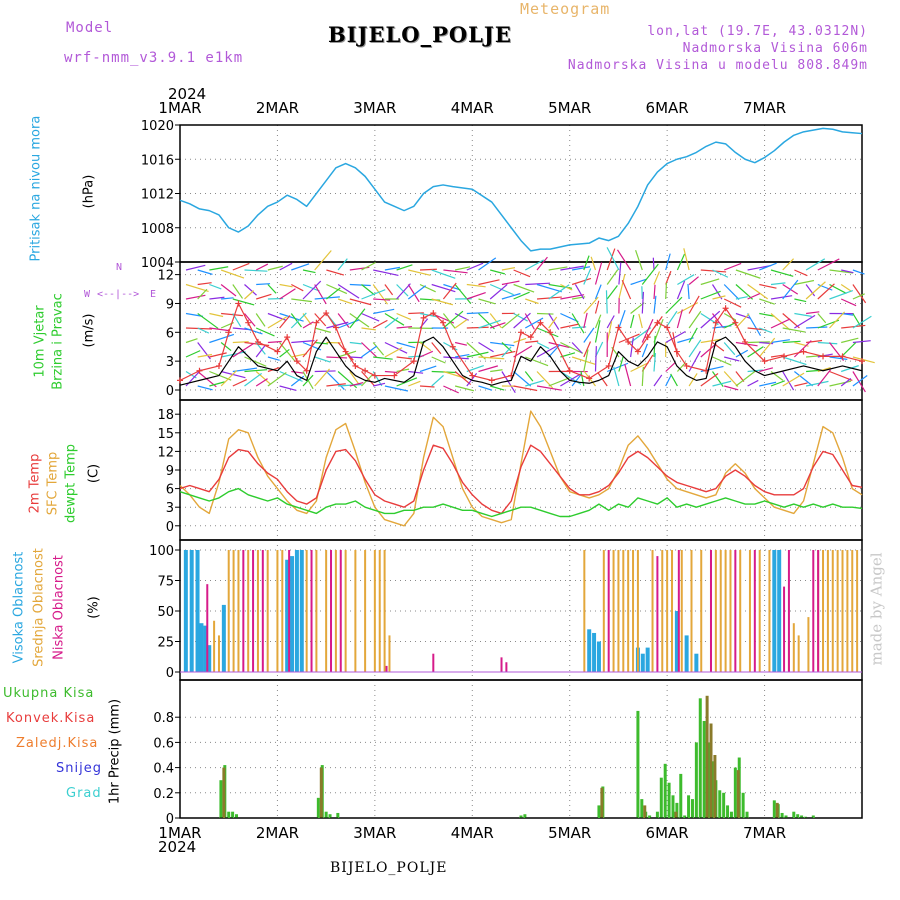 The height and width of the screenshot is (900, 900). Describe the element at coordinates (179, 833) in the screenshot. I see `xtick-label-bottom: 1MAR` at that location.